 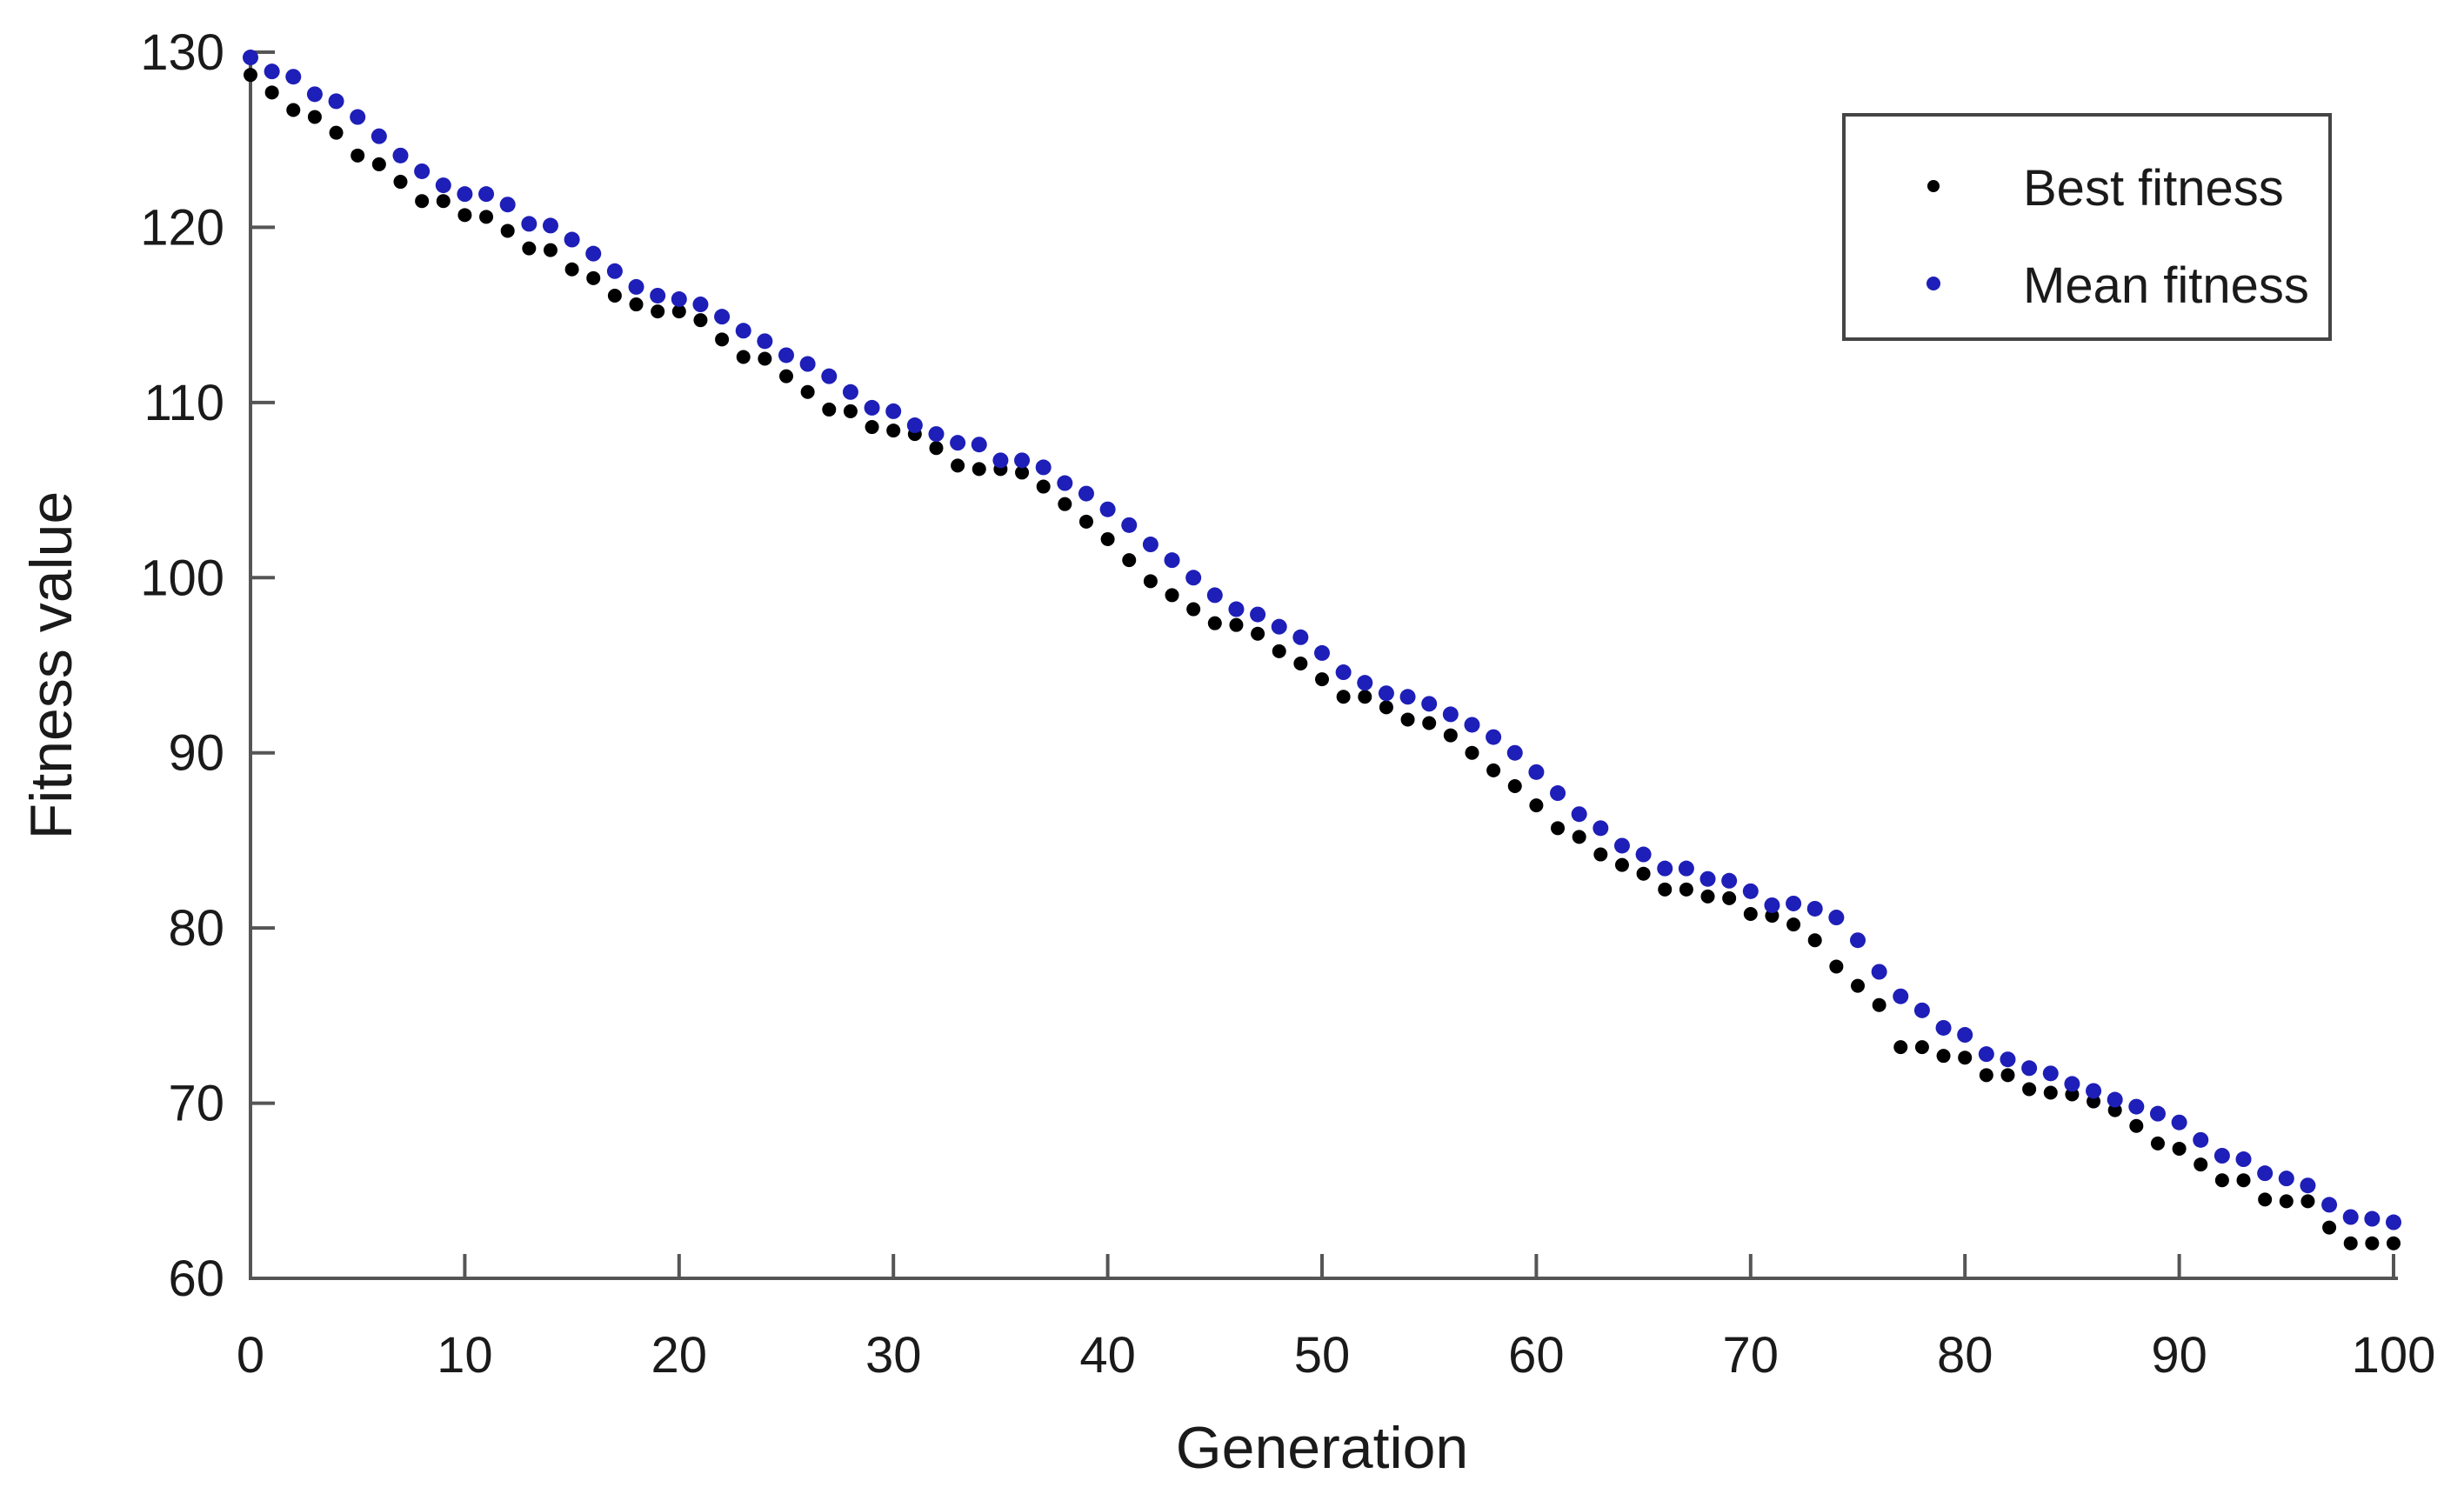 I want to click on x-tick-label: 50, so click(x=1322, y=1356).